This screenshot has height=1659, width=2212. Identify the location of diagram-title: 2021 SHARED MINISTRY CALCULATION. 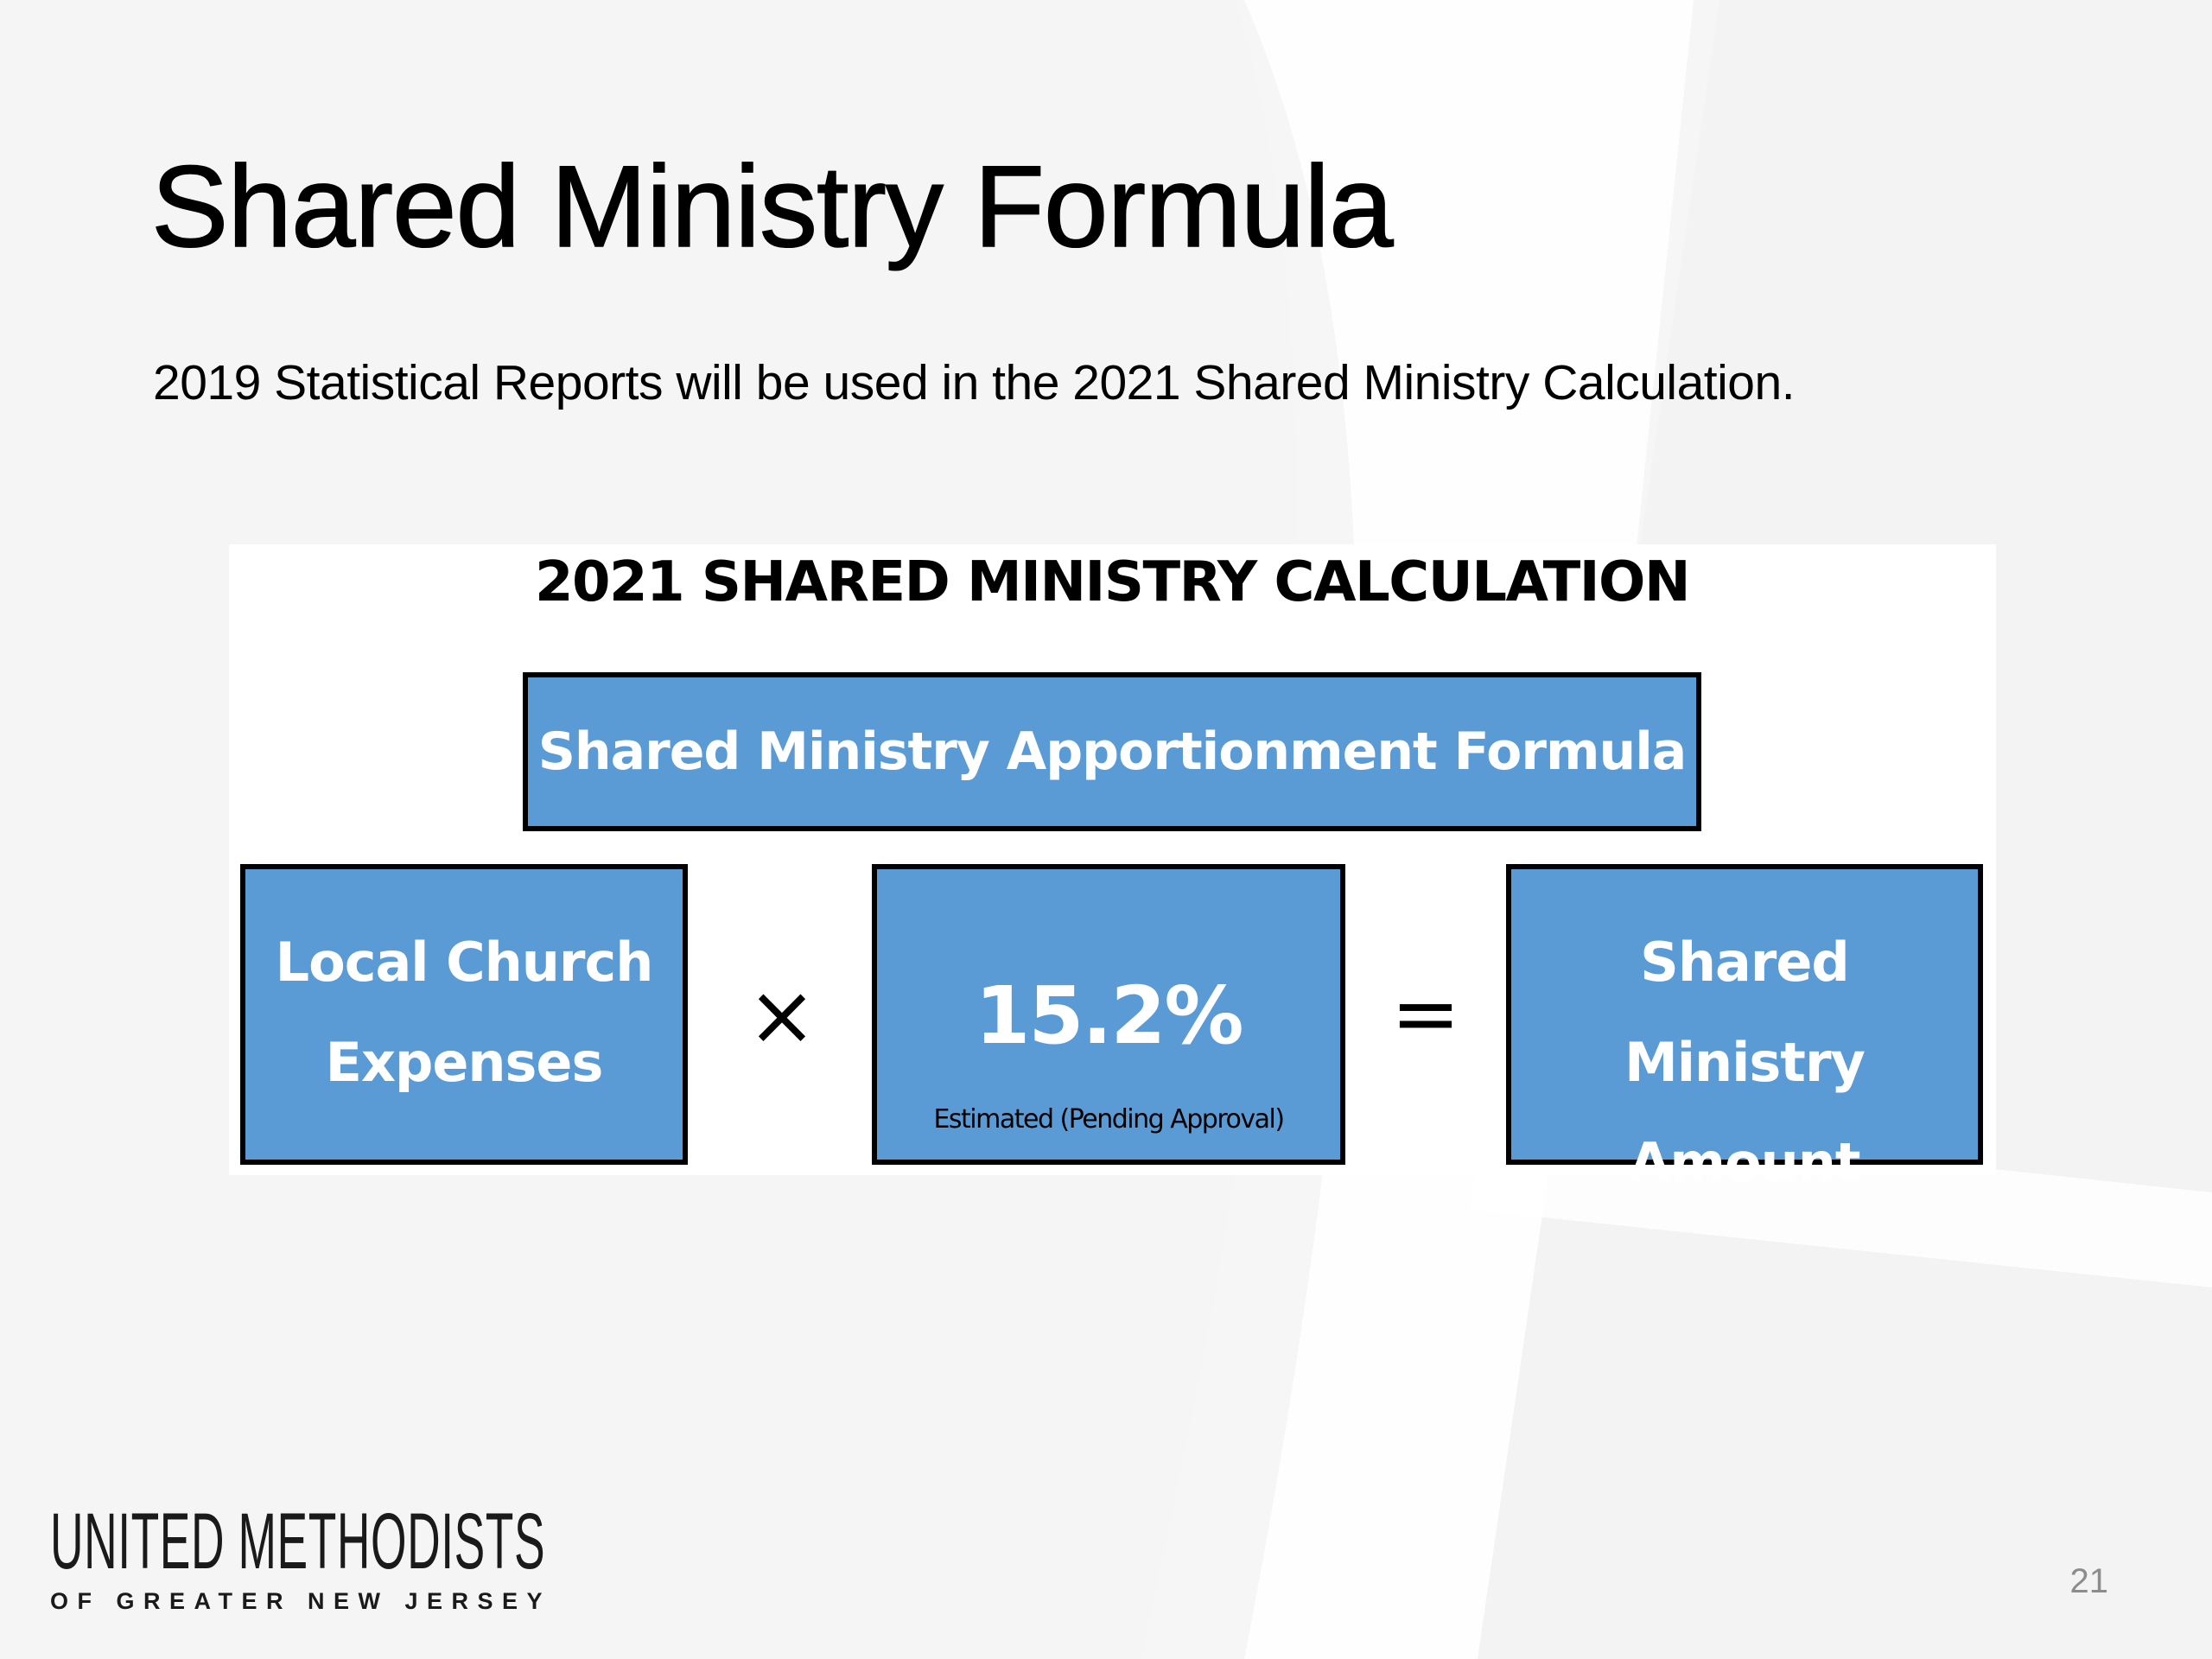
(1112, 582).